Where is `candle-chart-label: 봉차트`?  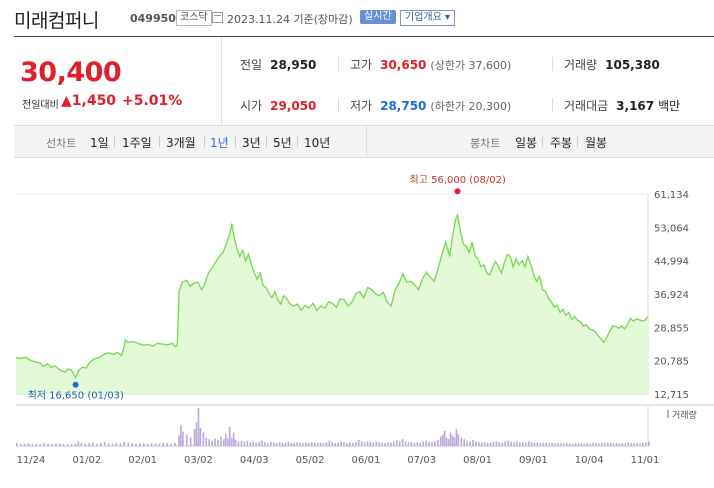 candle-chart-label: 봉차트 is located at coordinates (485, 143).